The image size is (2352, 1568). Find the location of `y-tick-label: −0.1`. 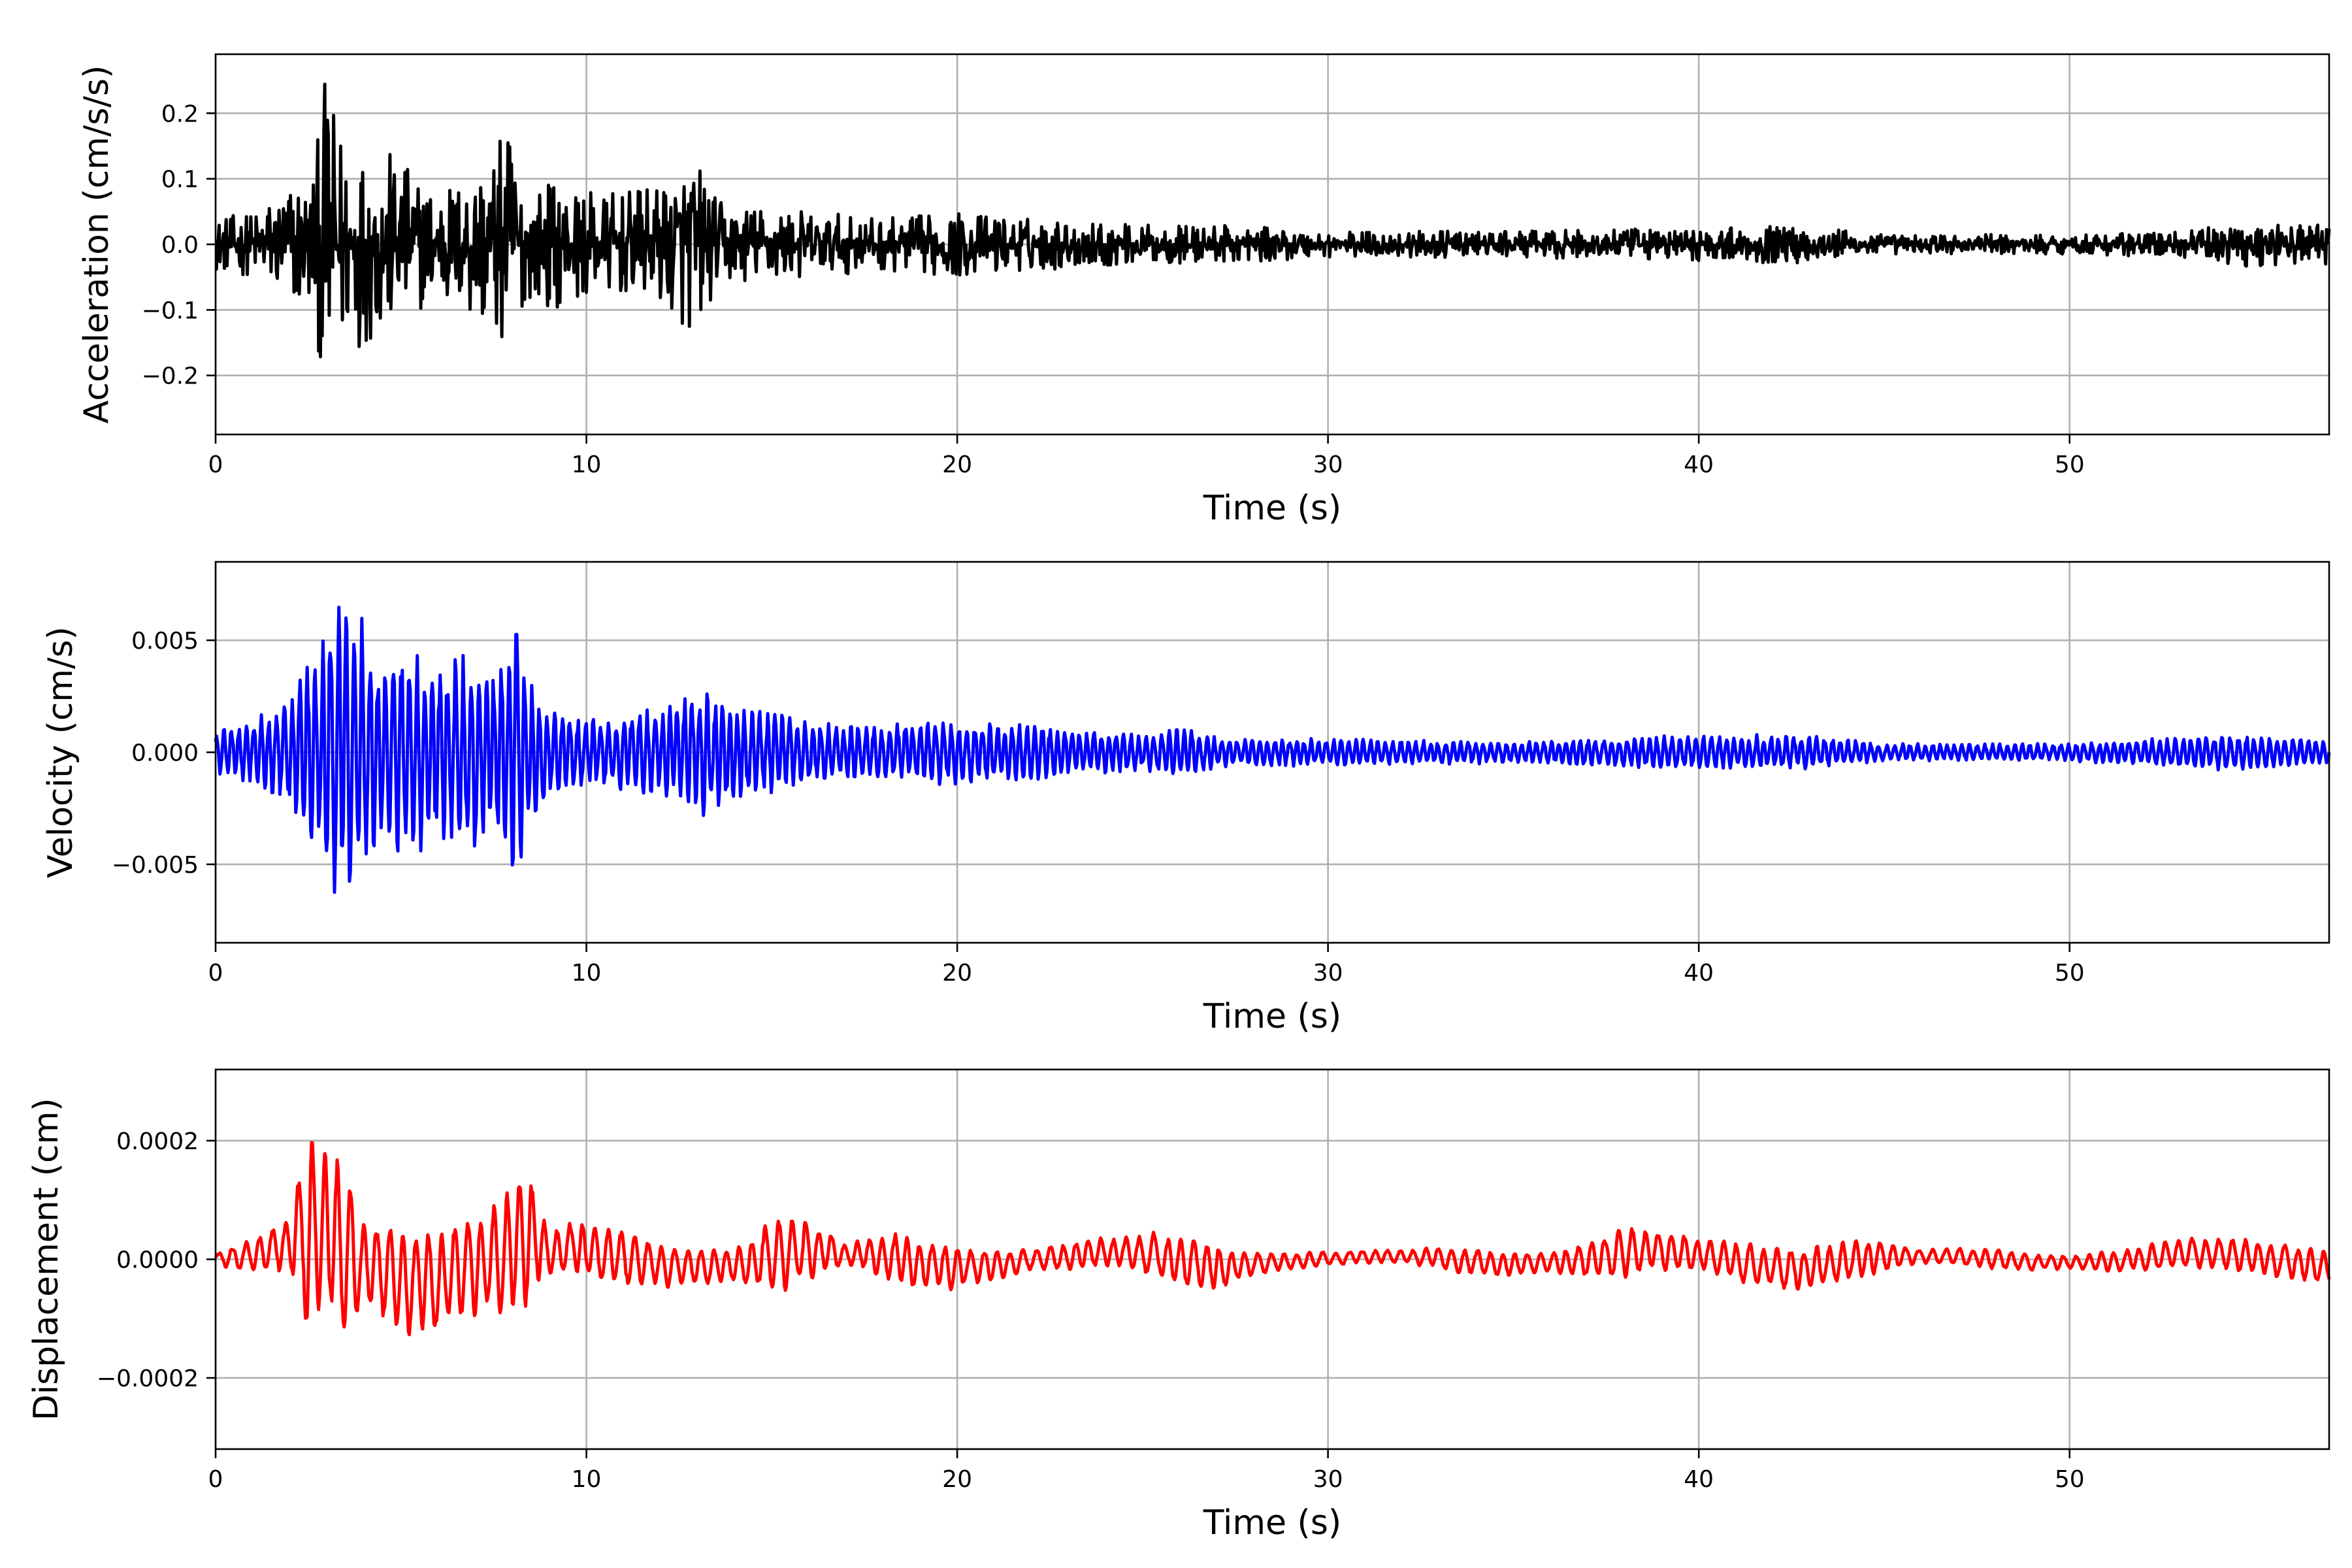

y-tick-label: −0.1 is located at coordinates (170, 310).